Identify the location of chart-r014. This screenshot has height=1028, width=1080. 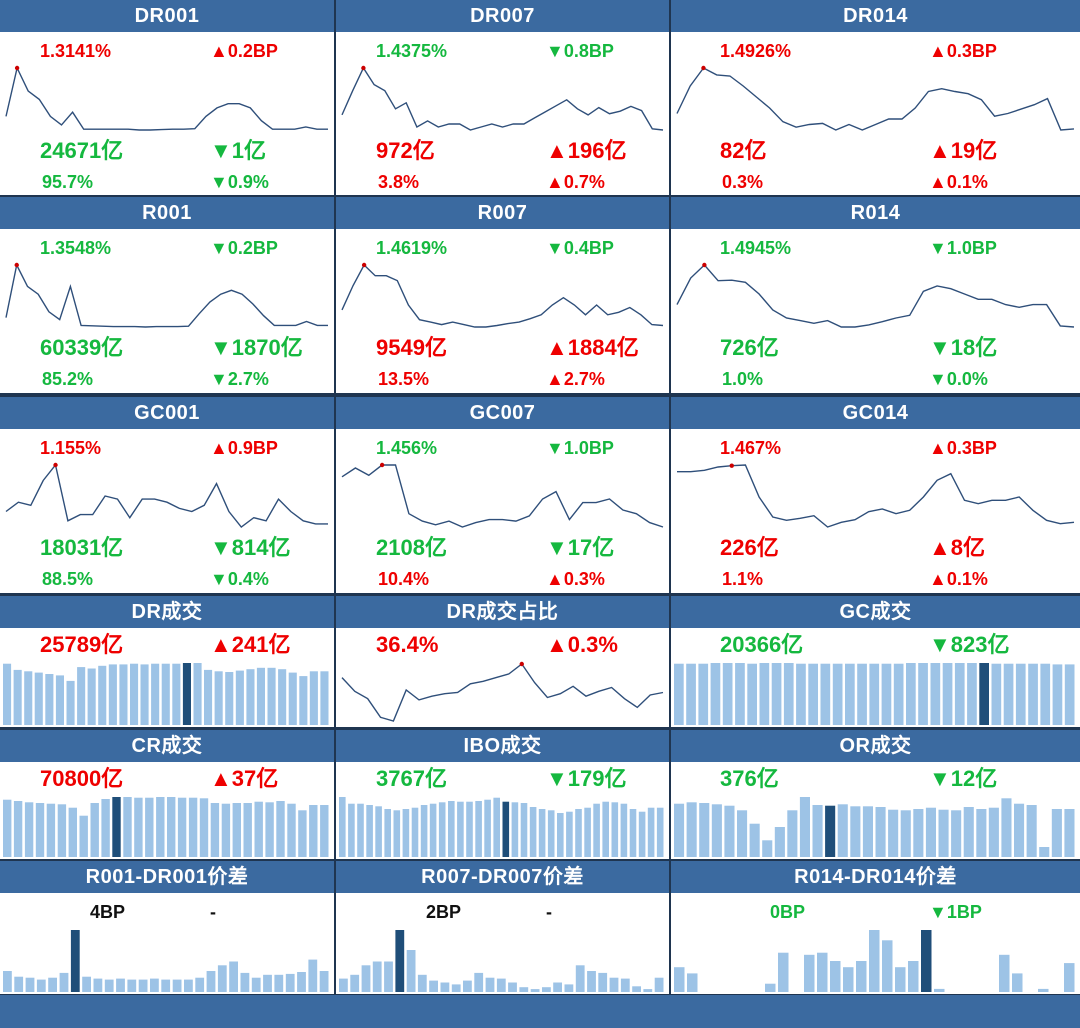
(875, 295).